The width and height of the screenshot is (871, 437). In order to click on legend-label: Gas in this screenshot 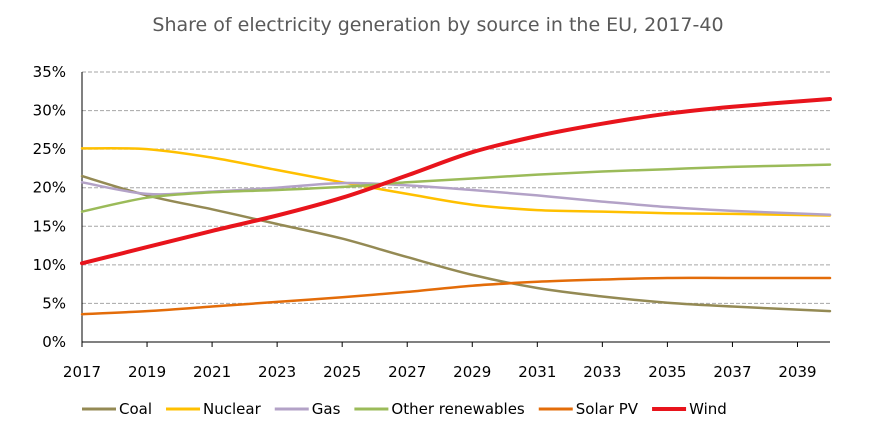, I will do `click(326, 409)`.